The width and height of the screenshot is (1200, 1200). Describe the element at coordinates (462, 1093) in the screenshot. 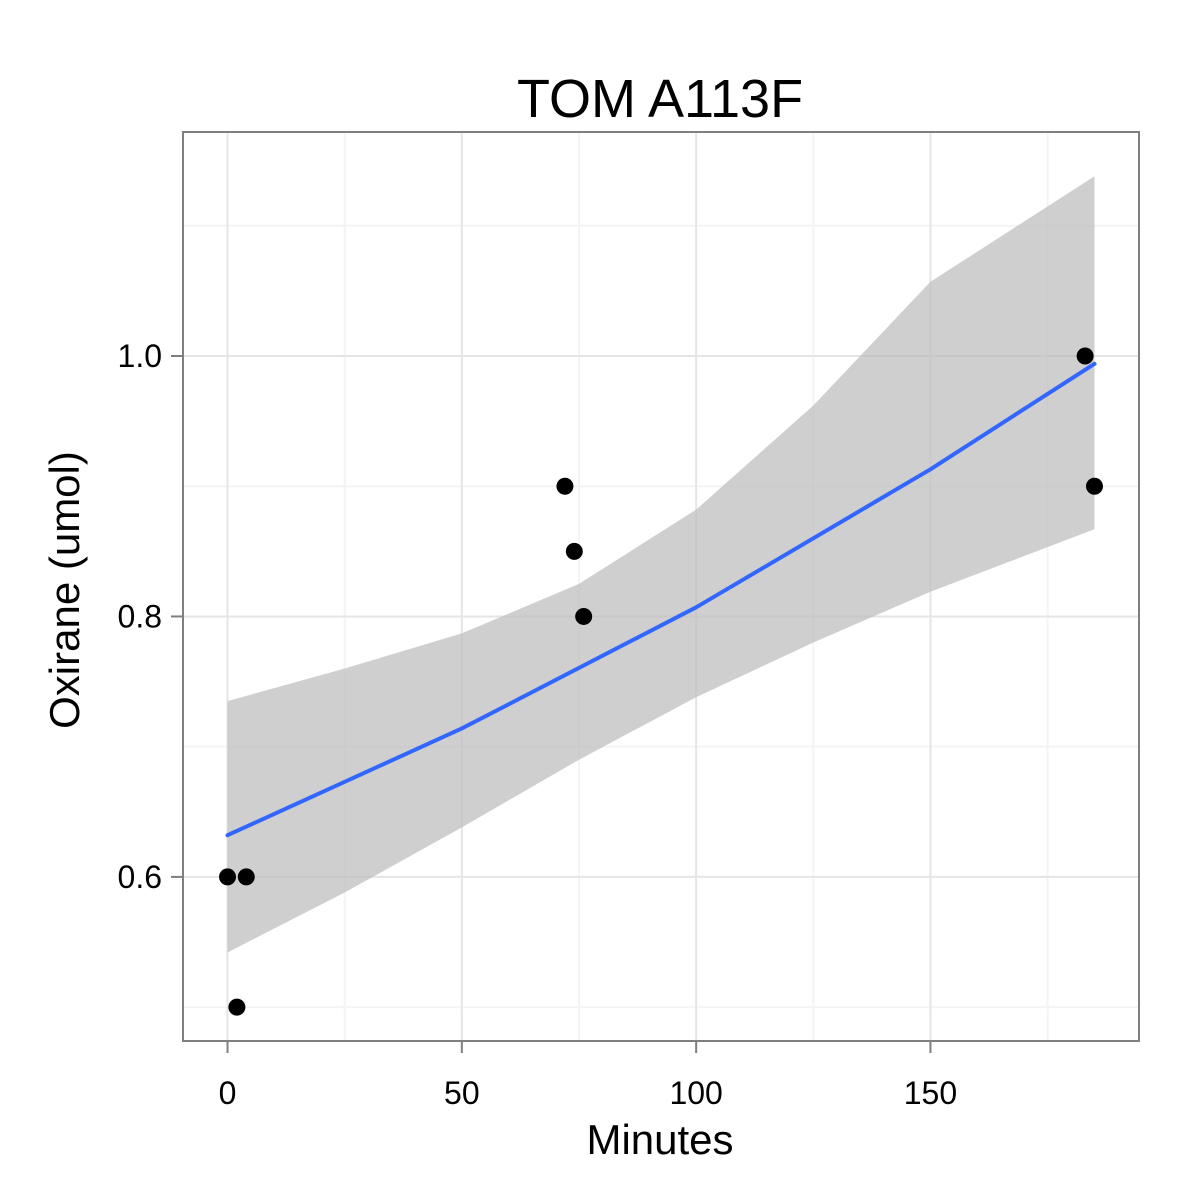

I see `x-tick-label-1: 50` at that location.